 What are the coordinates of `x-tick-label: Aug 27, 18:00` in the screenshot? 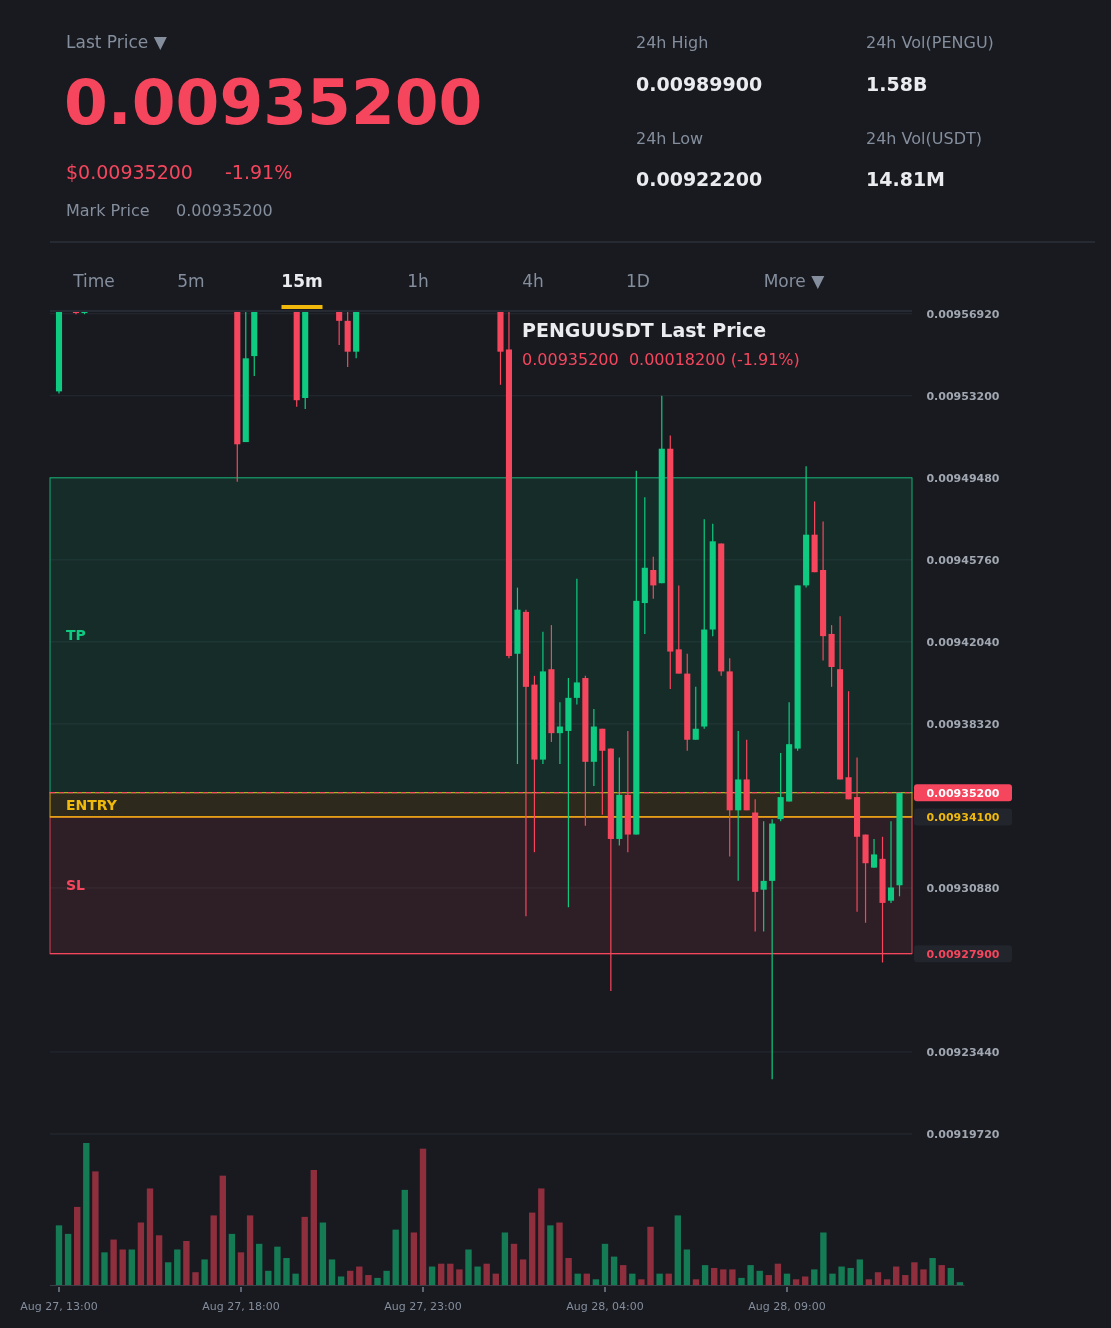 It's located at (241, 1306).